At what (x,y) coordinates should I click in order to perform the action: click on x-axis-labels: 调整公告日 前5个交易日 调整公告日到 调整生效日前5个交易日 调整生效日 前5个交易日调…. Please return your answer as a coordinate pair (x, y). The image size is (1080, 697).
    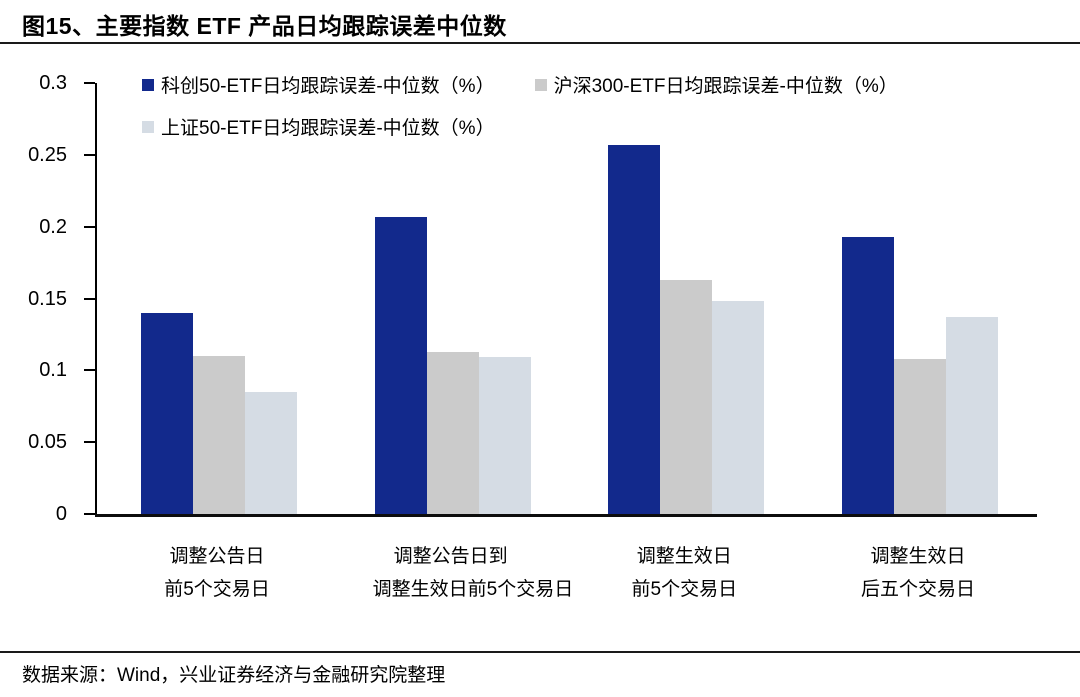
    Looking at the image, I should click on (565, 573).